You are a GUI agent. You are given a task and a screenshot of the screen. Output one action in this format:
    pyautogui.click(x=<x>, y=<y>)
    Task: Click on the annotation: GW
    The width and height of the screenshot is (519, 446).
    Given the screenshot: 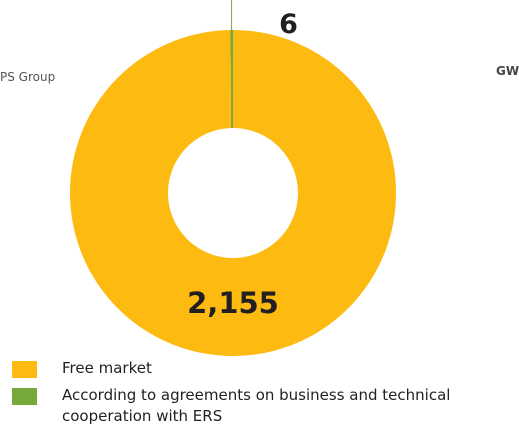 What is the action you would take?
    pyautogui.click(x=507, y=71)
    